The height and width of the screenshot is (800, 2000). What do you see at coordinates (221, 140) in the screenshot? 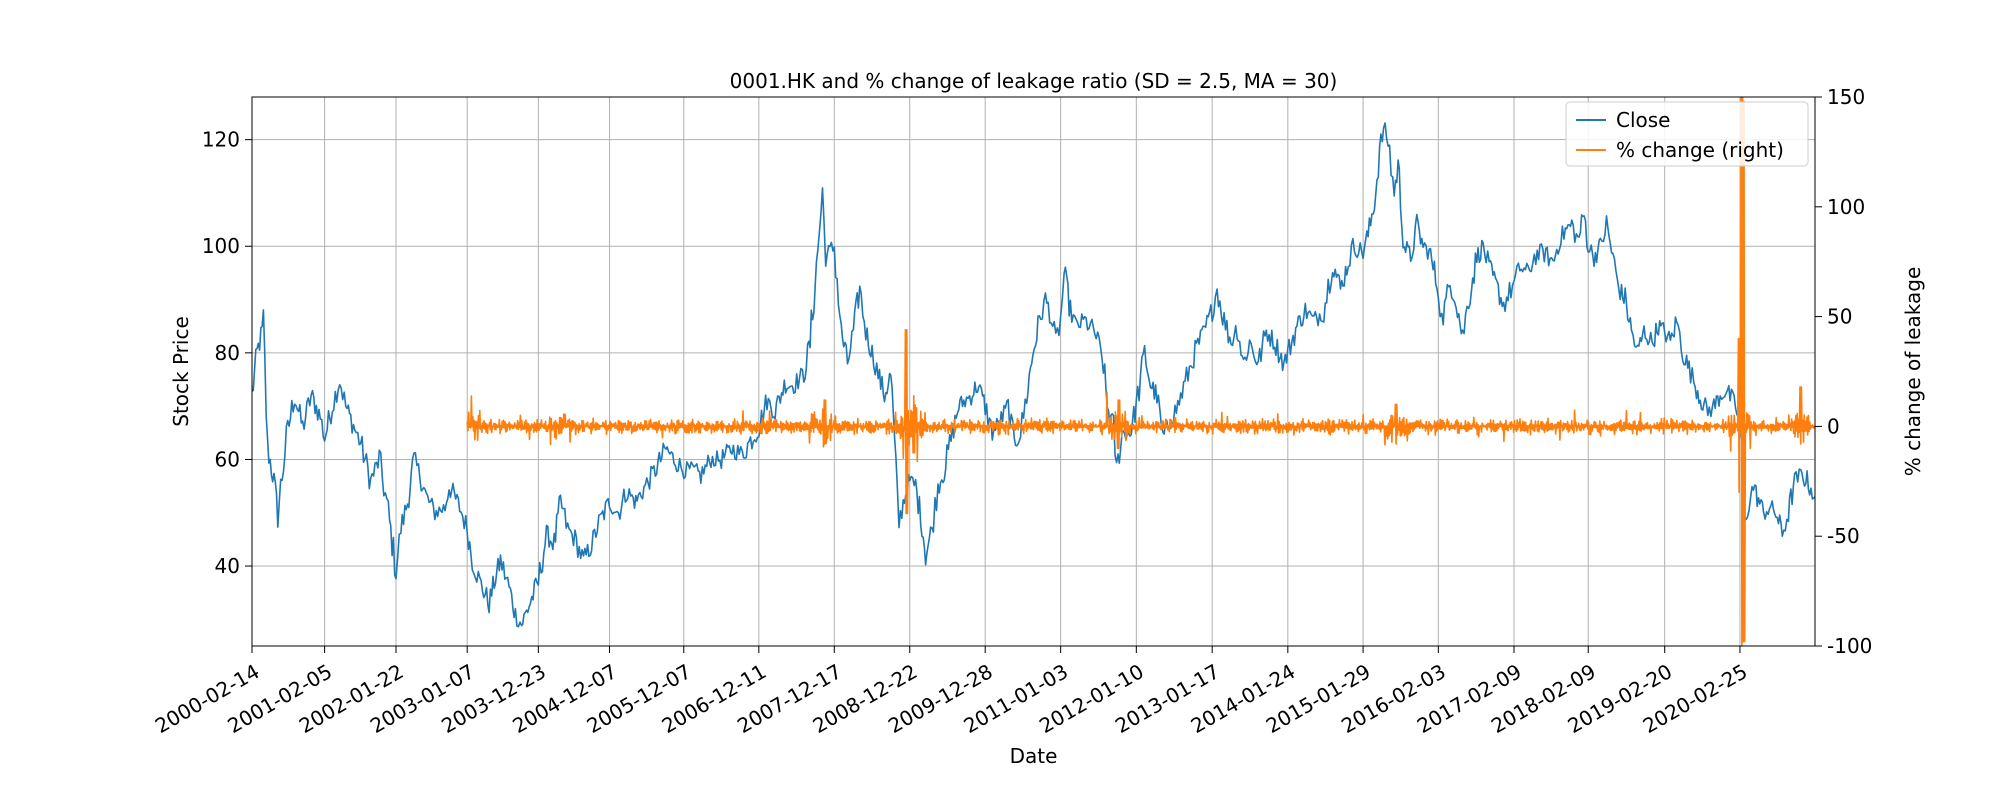
I see `y-tick-label: 120` at bounding box center [221, 140].